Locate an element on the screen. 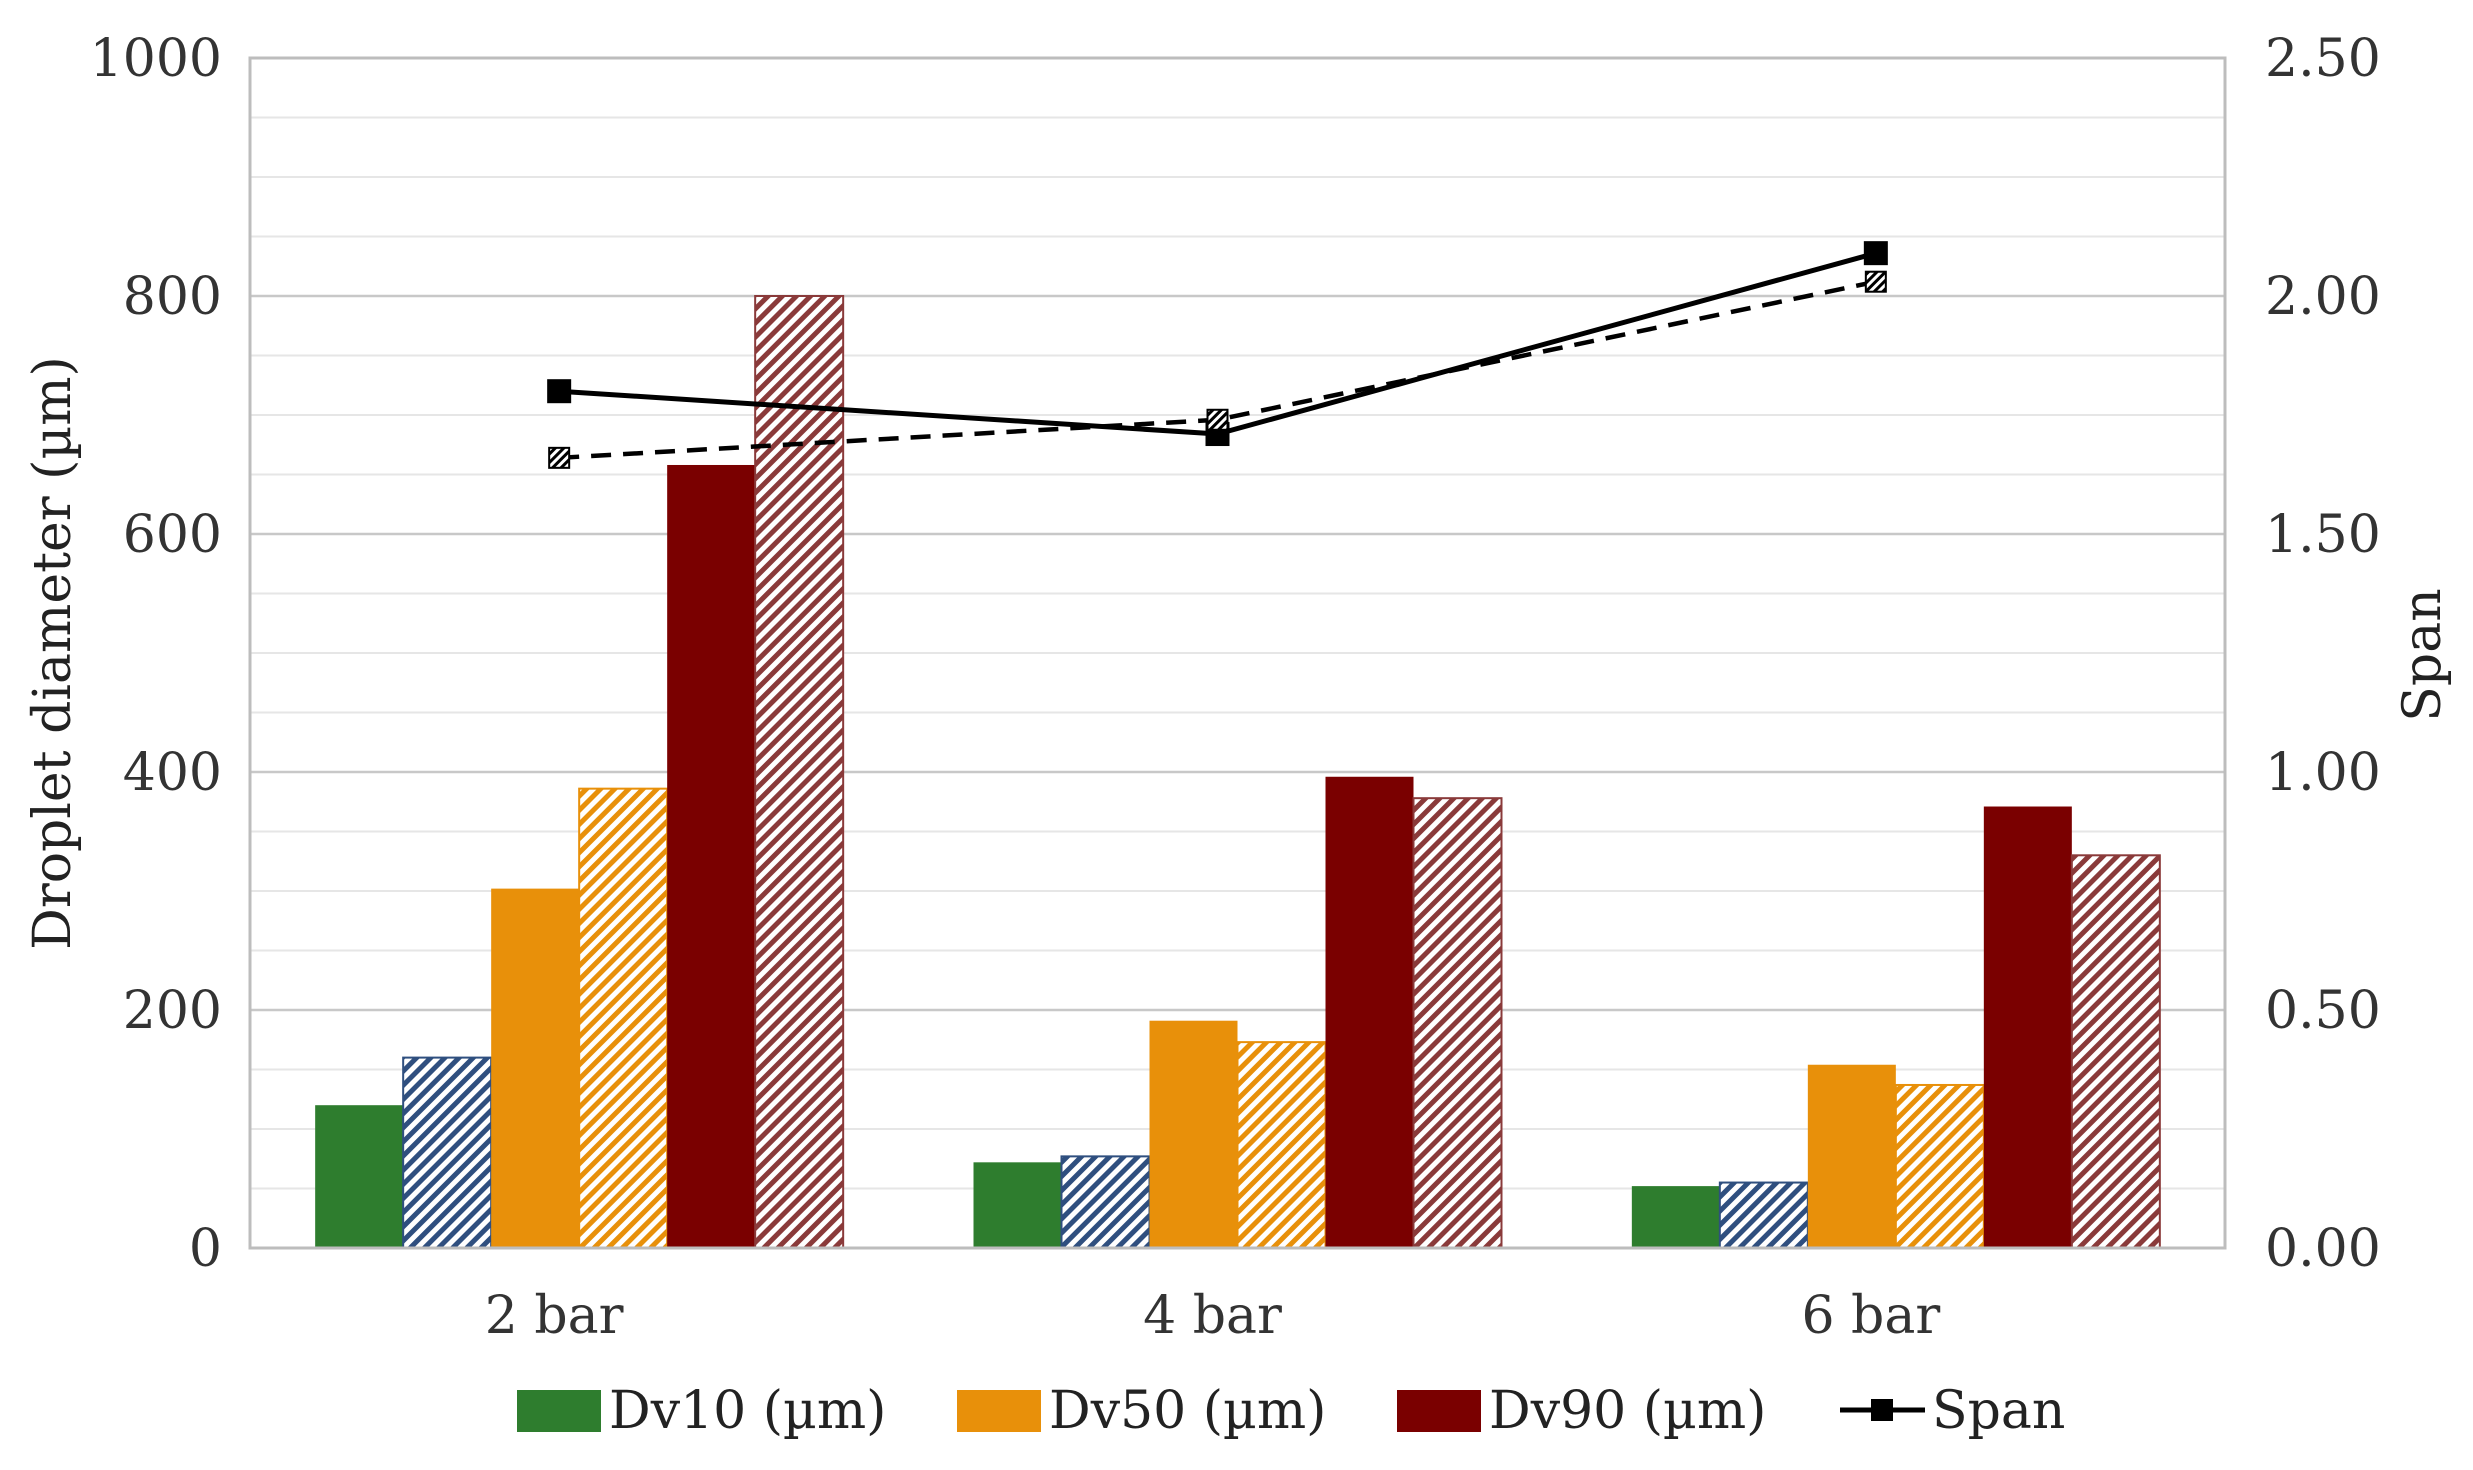  legend-label-dv50: Dv50 (µm) is located at coordinates (1187, 1411).